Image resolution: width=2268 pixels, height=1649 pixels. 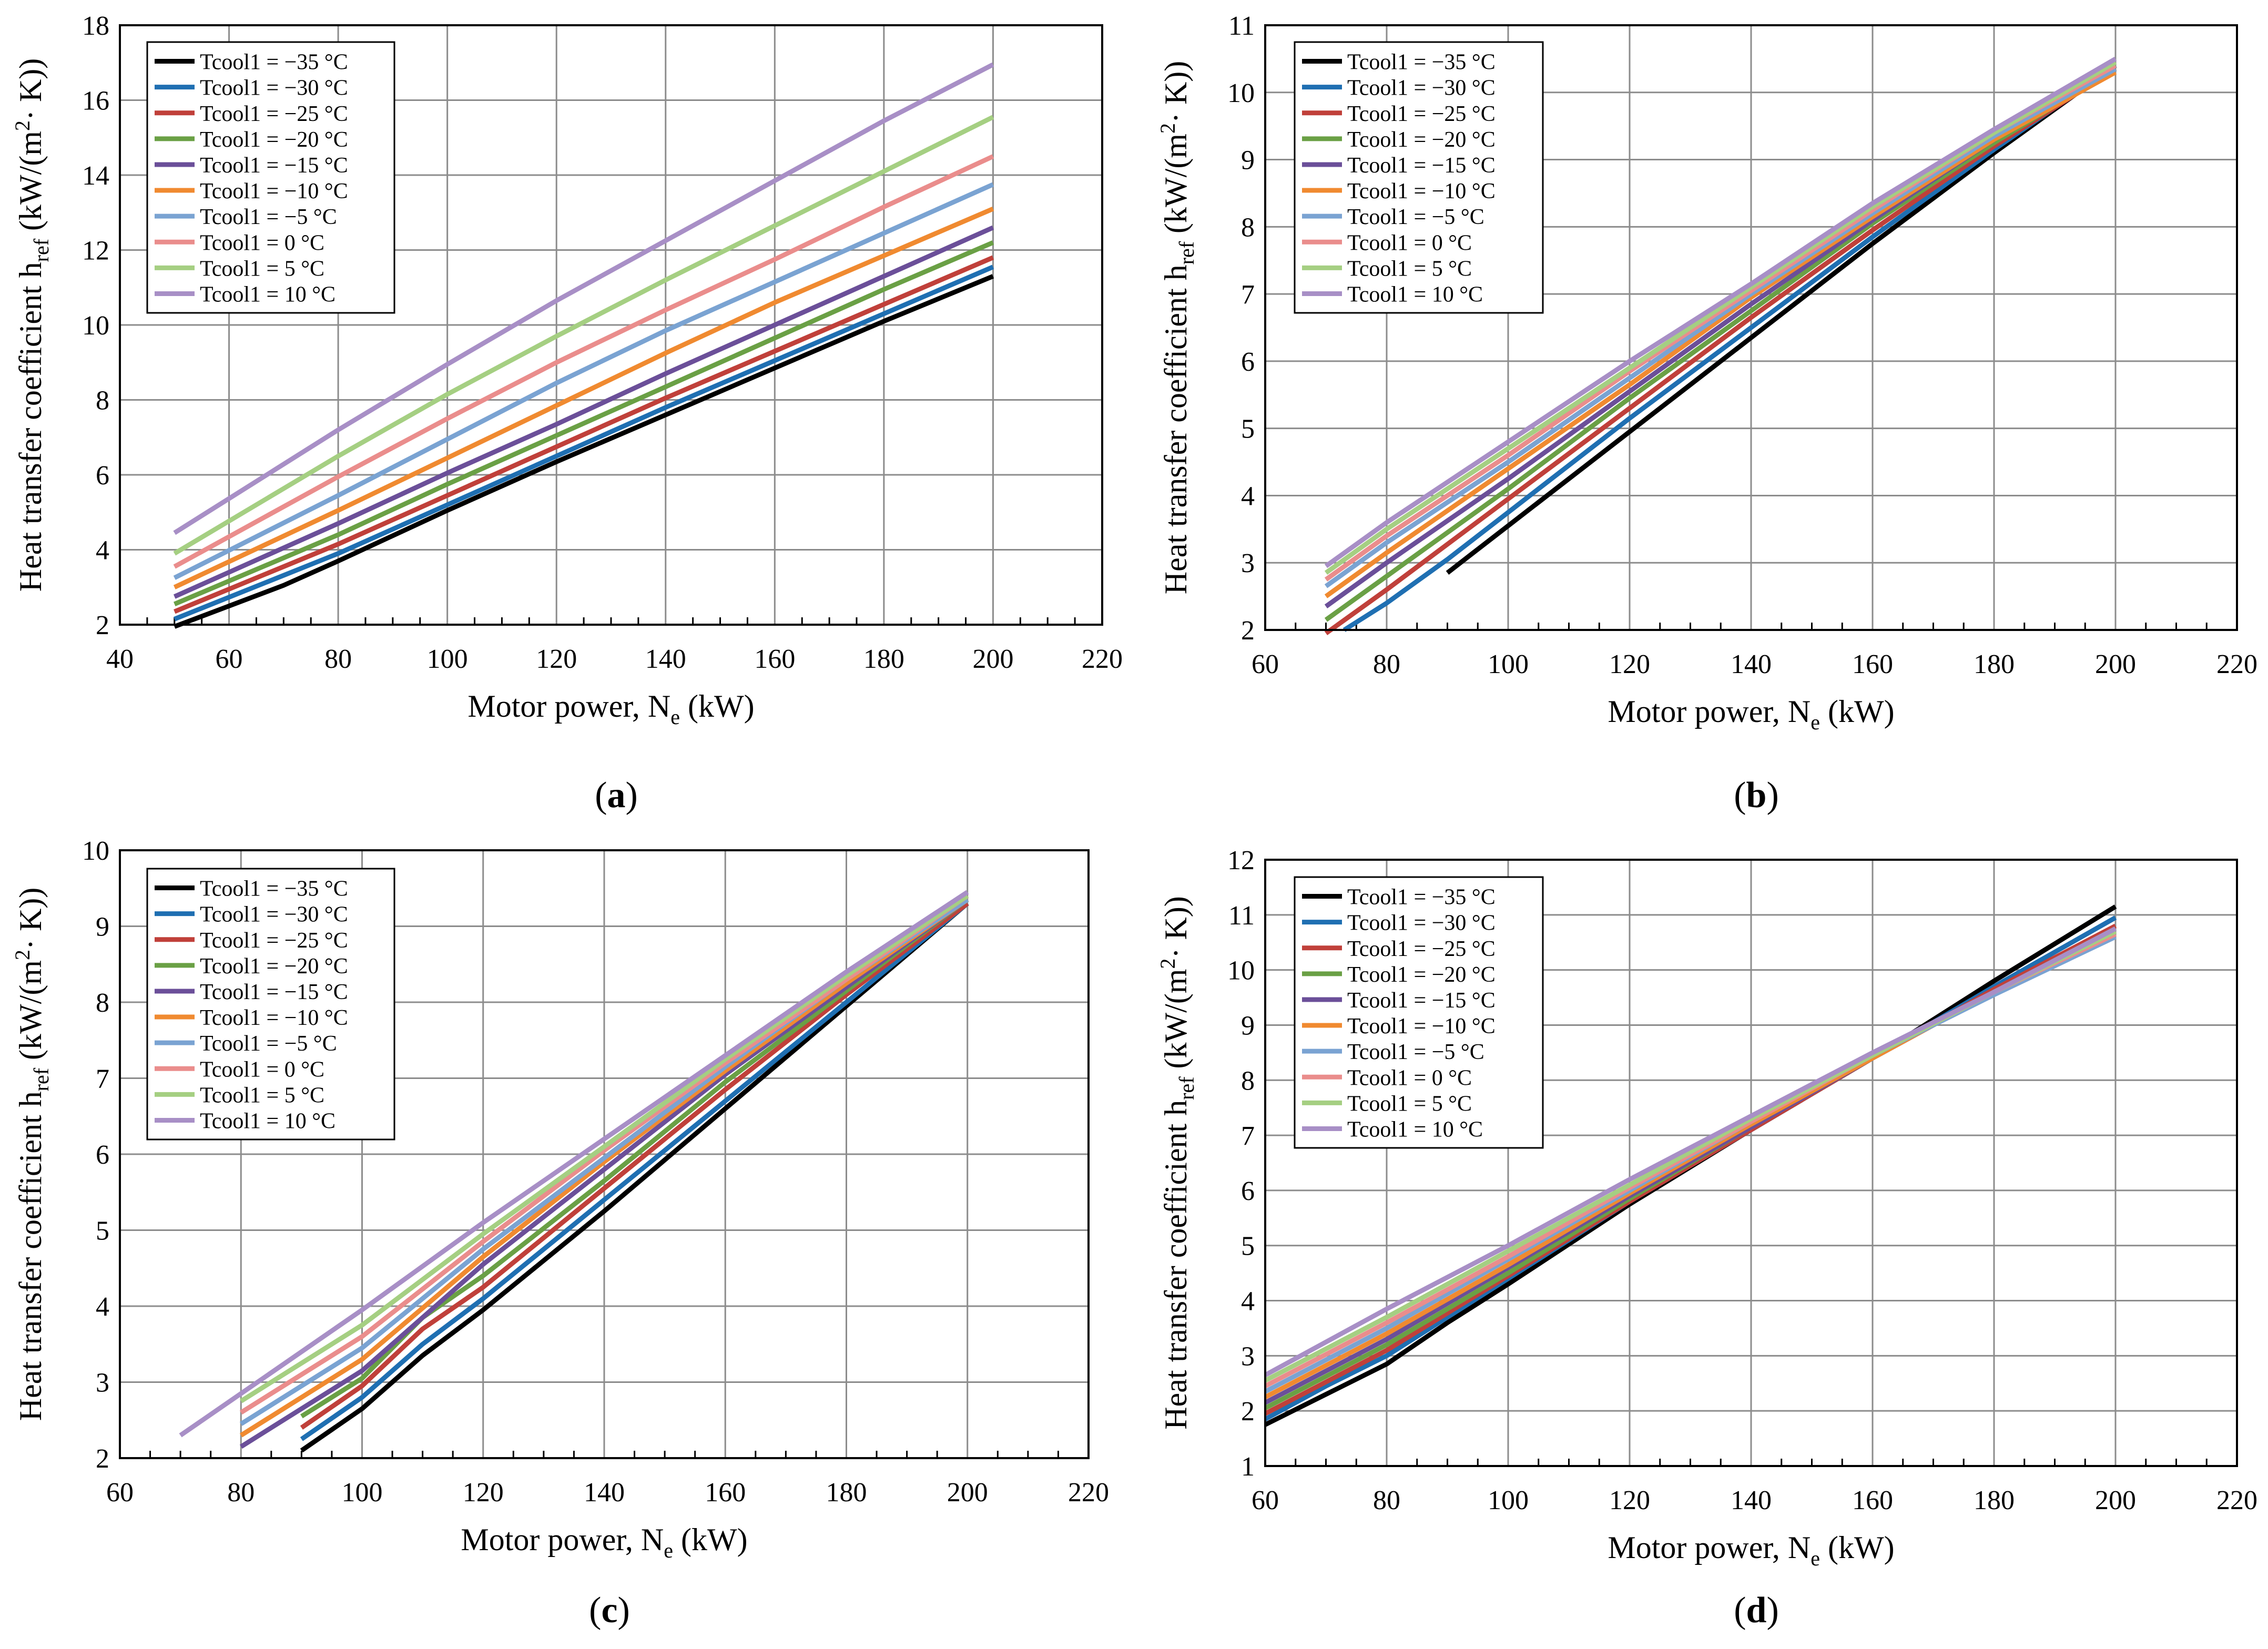 What do you see at coordinates (1757, 1610) in the screenshot?
I see `panel-label: (d)` at bounding box center [1757, 1610].